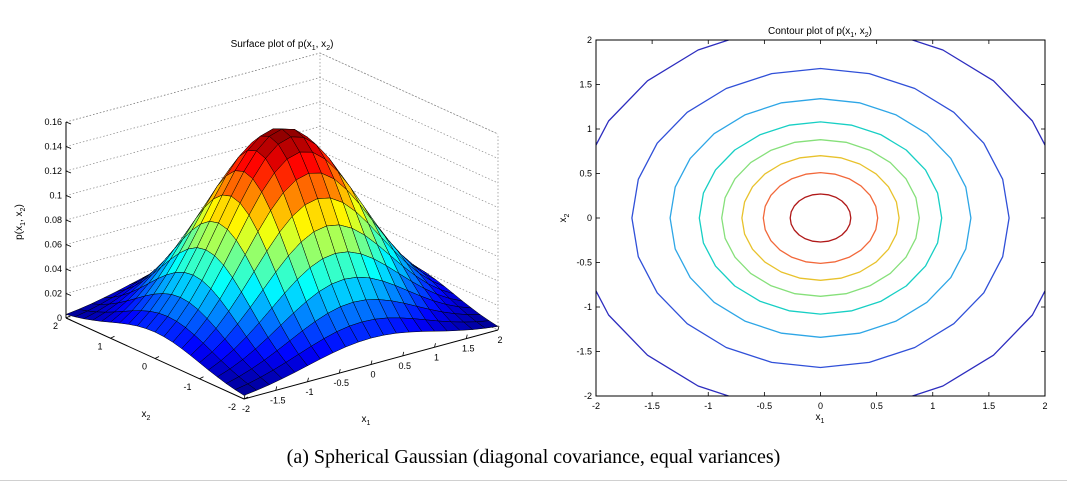 Image resolution: width=1067 pixels, height=484 pixels. Describe the element at coordinates (588, 396) in the screenshot. I see `contour-y-tick-label: -2` at that location.